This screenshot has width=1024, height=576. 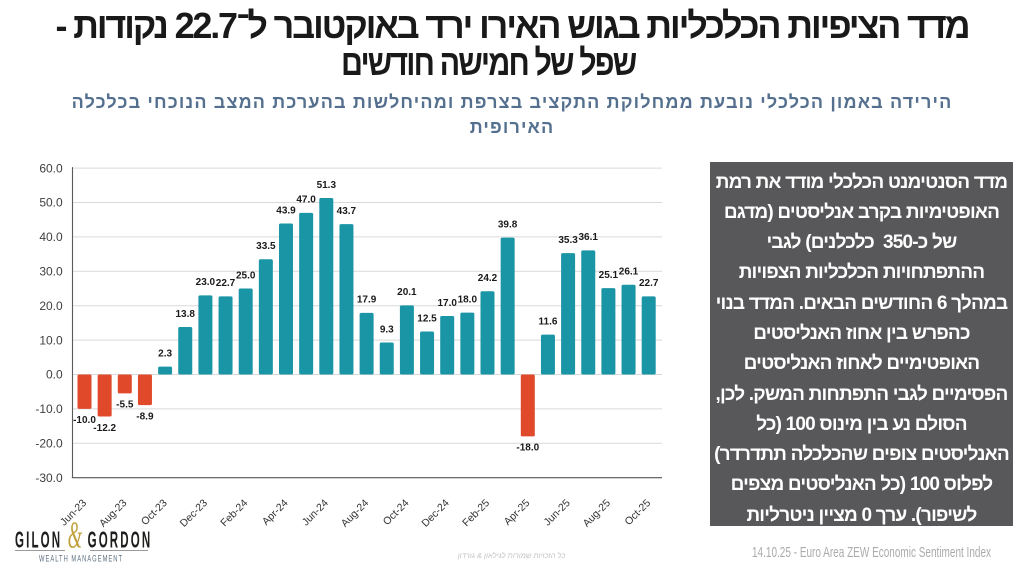 I want to click on svg-text: 20.1, so click(x=407, y=292).